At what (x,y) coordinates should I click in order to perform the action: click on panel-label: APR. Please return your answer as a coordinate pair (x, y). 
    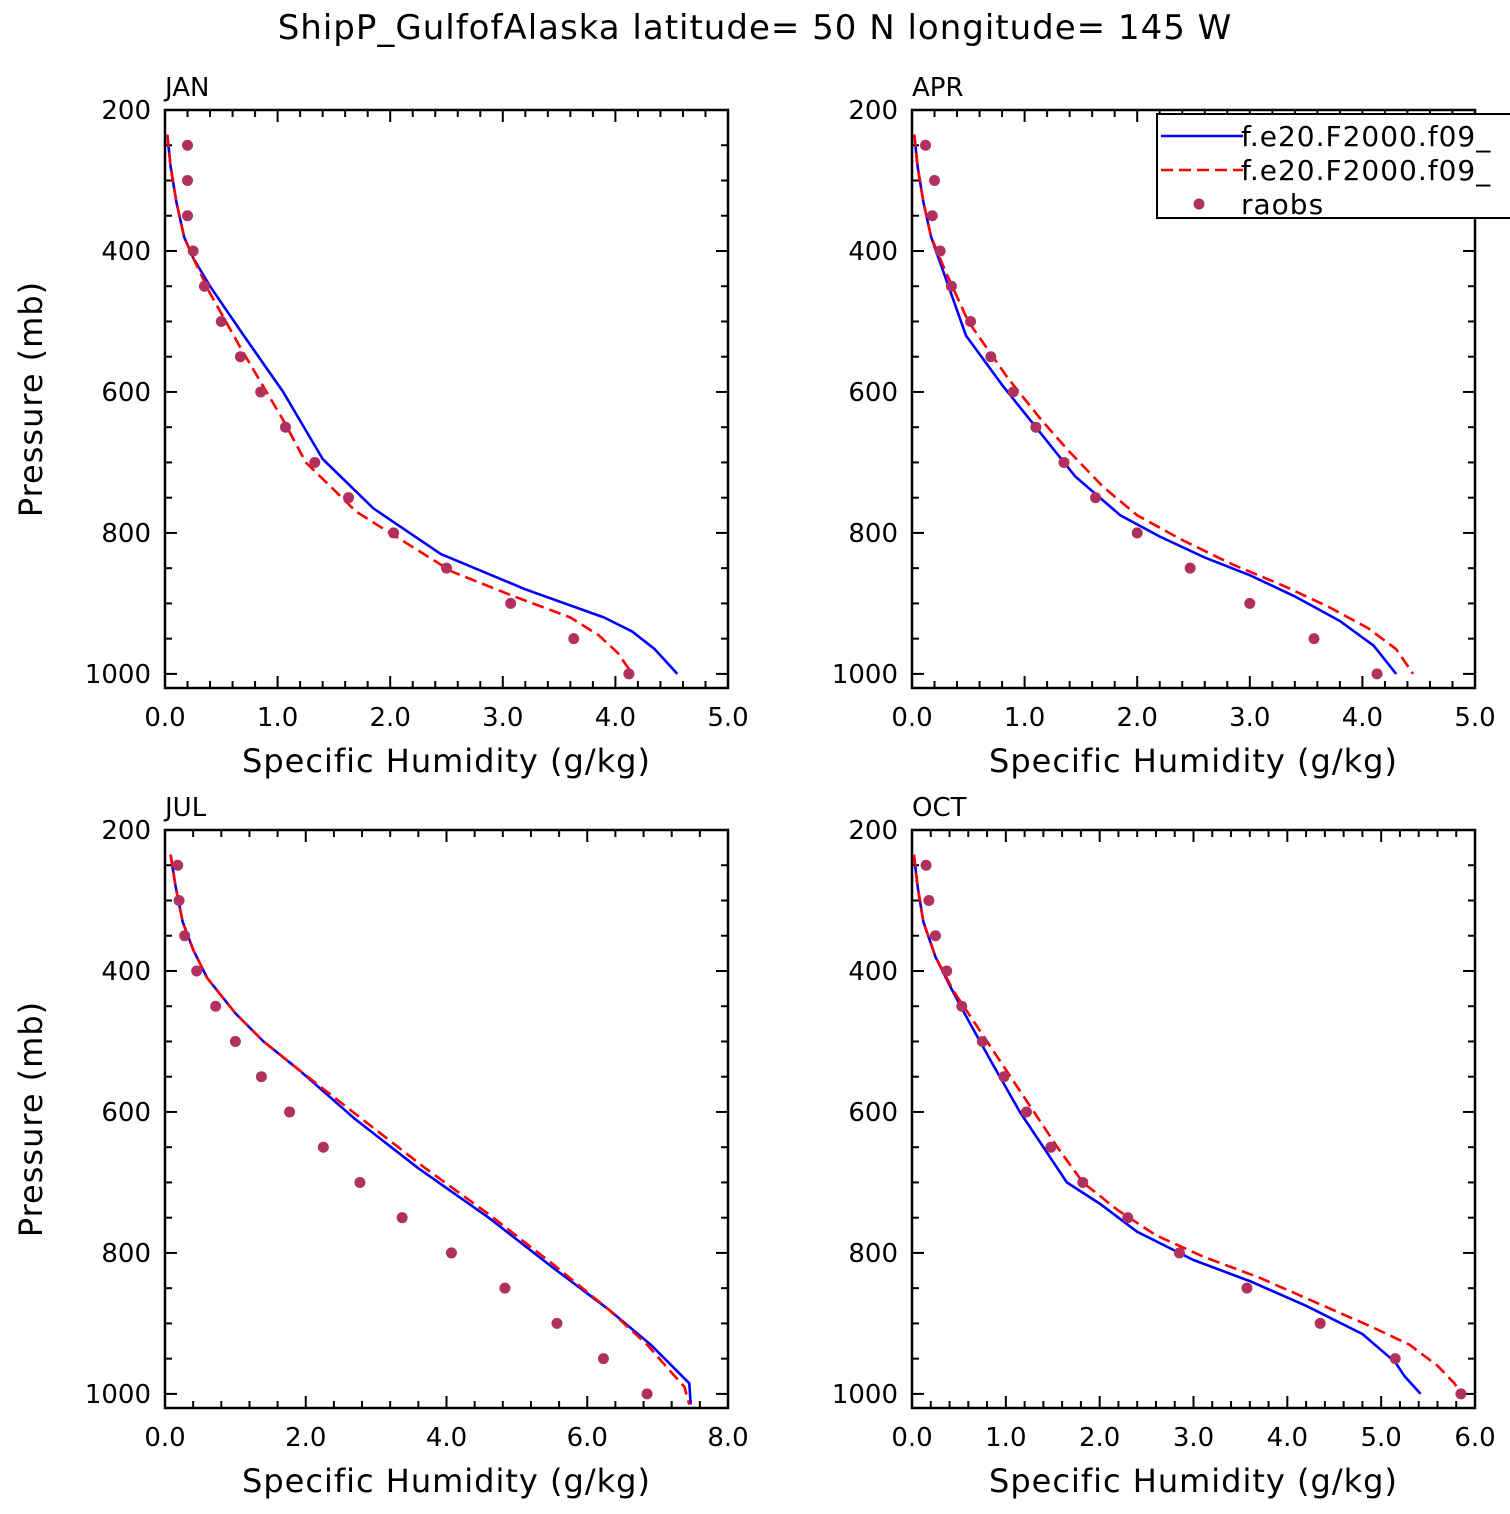
    Looking at the image, I should click on (938, 88).